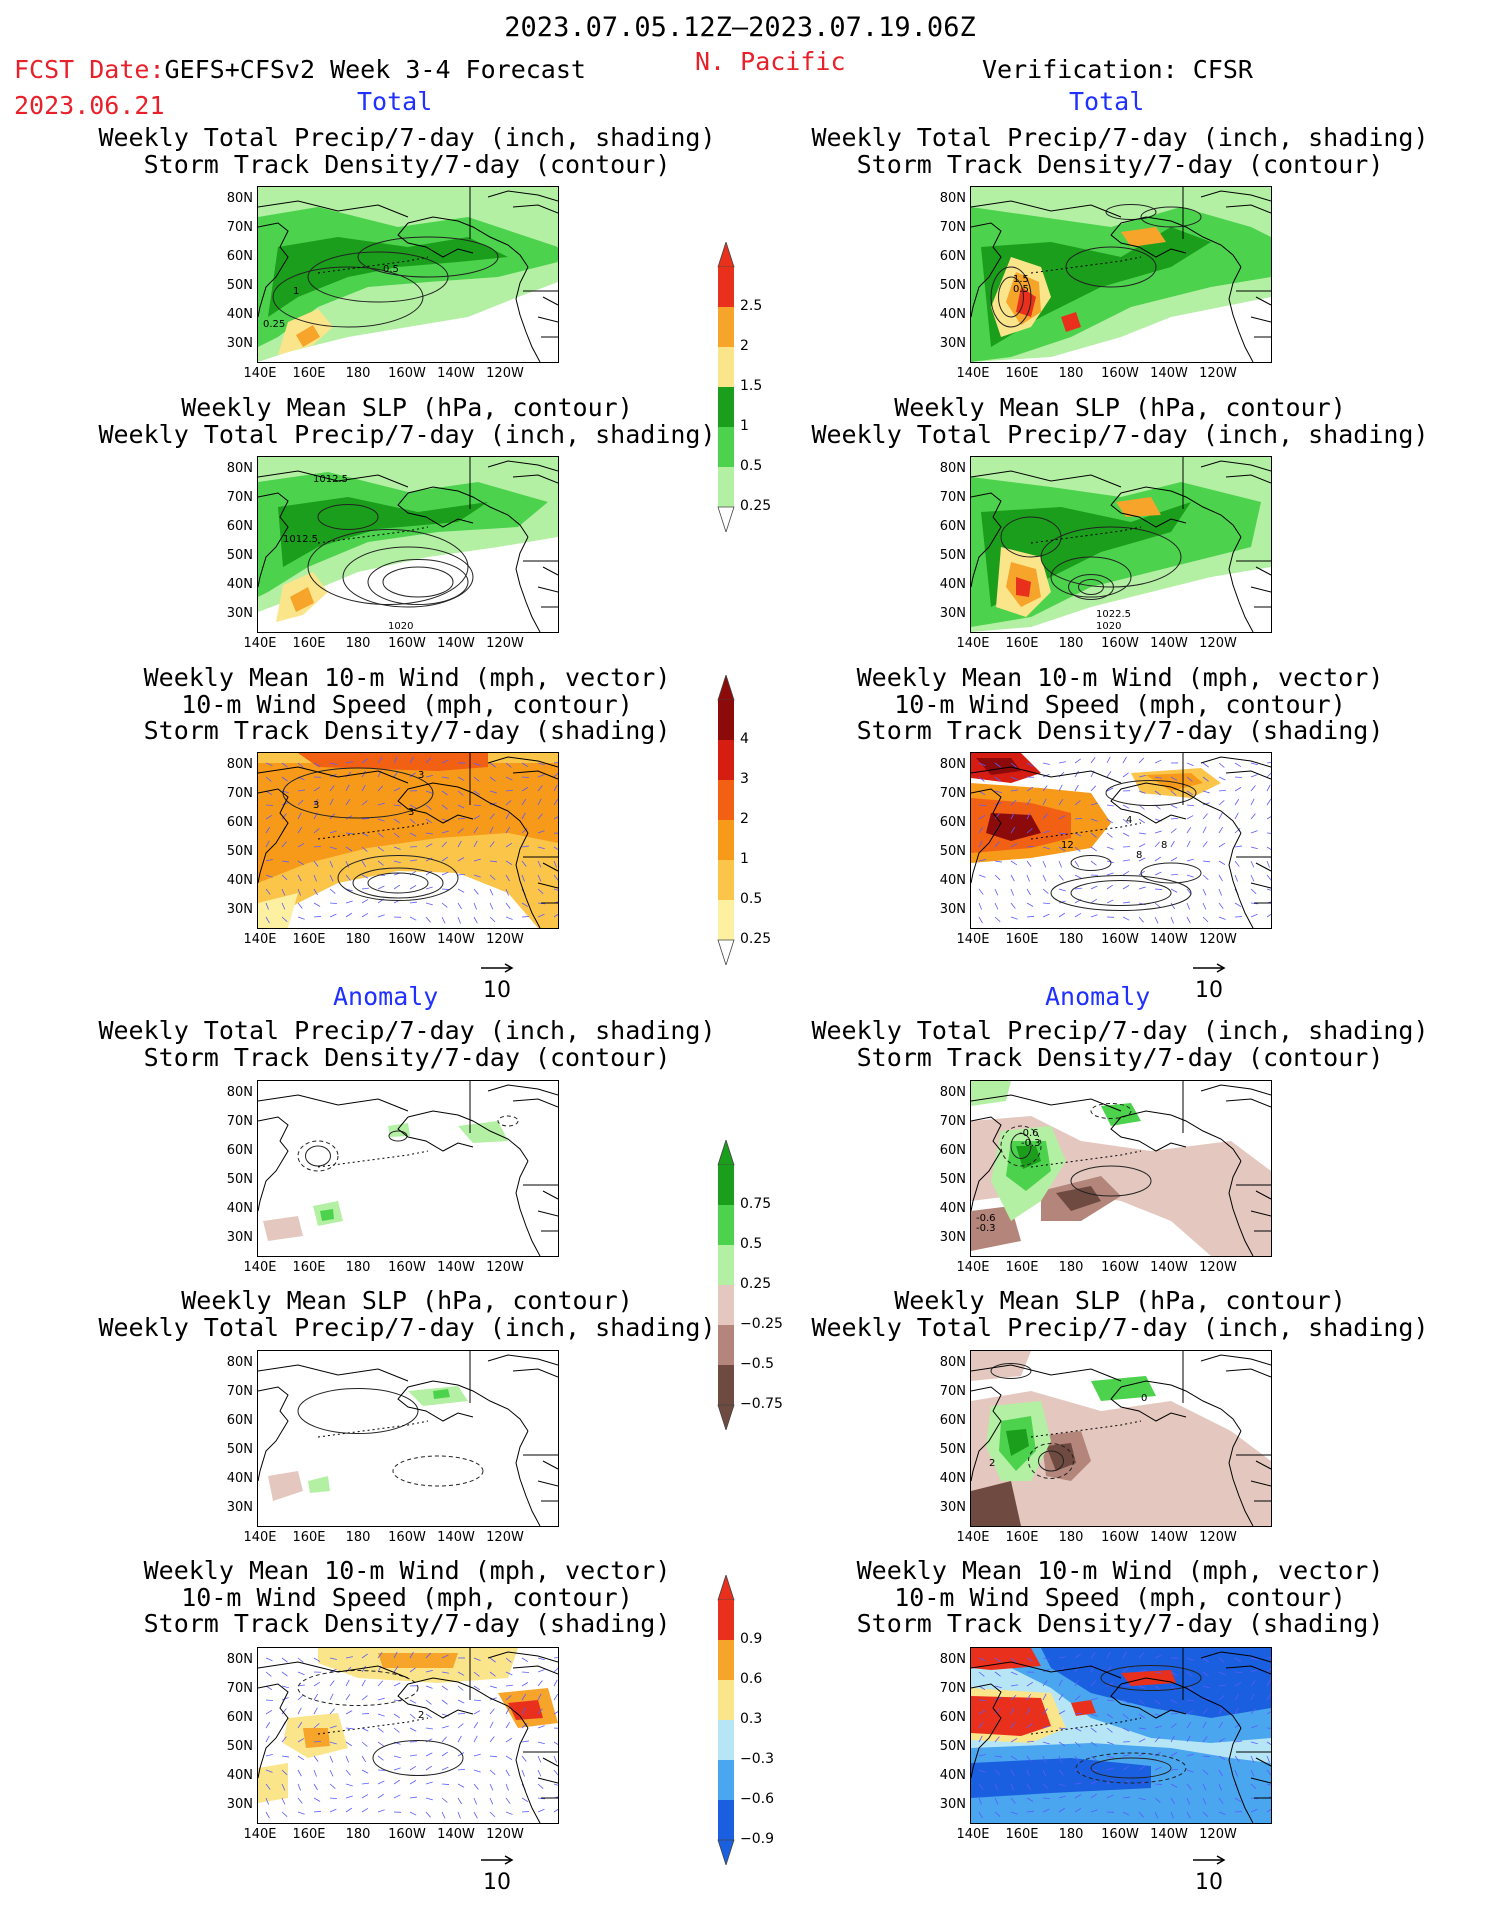 The height and width of the screenshot is (1925, 1487). I want to click on panel-title-line: 10-m Wind Speed (mph, contour), so click(407, 1597).